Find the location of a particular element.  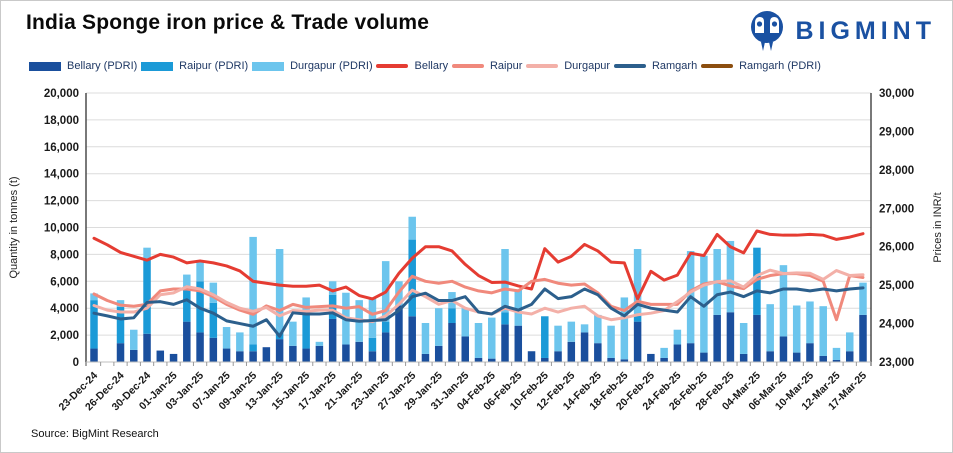

legend-item-bellary: Bellary is located at coordinates (412, 66).